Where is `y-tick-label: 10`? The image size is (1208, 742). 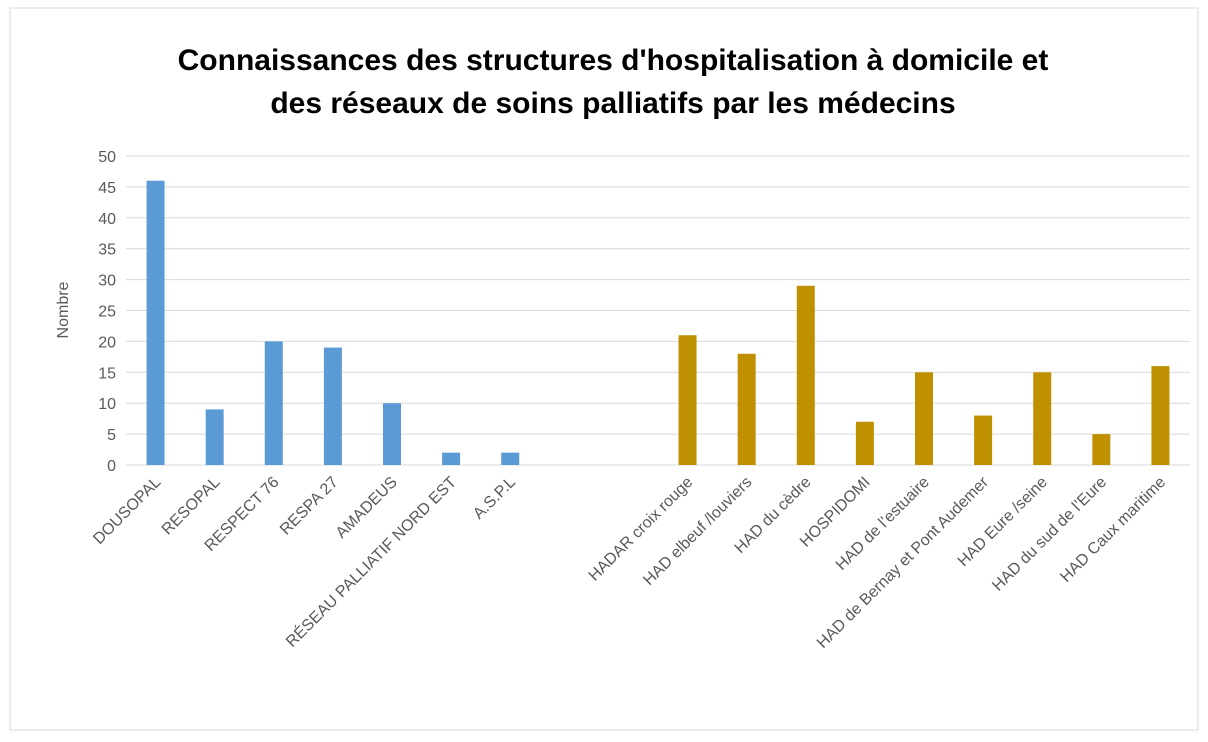 y-tick-label: 10 is located at coordinates (107, 404).